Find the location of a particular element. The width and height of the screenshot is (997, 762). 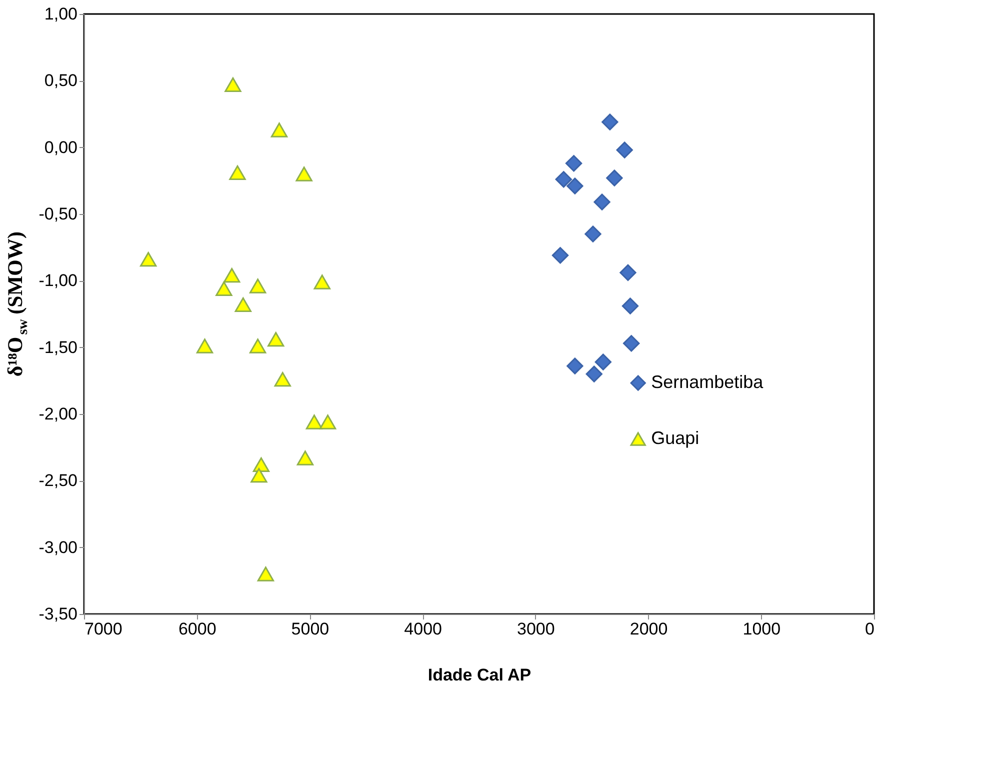

y-tick-label: 0,50 is located at coordinates (61, 80).